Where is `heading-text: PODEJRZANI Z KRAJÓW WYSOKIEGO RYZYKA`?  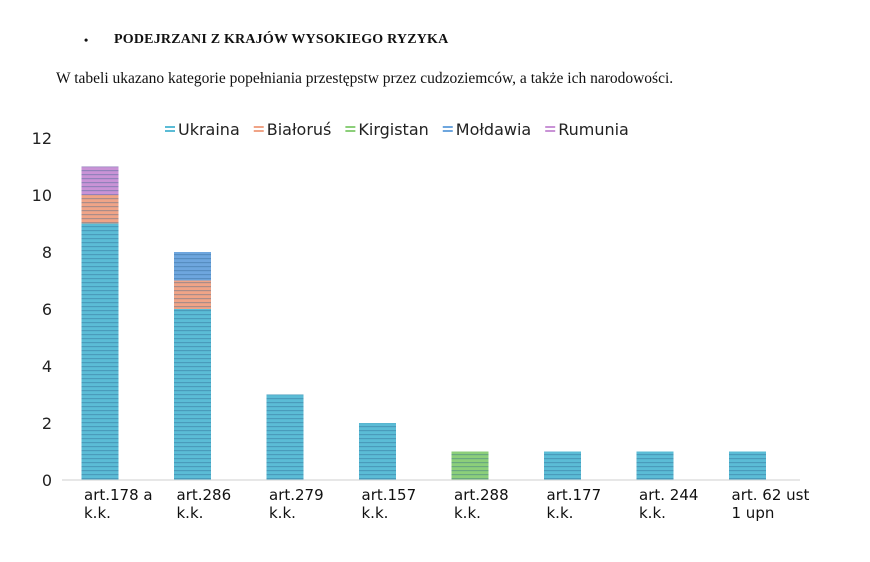 heading-text: PODEJRZANI Z KRAJÓW WYSOKIEGO RYZYKA is located at coordinates (281, 39).